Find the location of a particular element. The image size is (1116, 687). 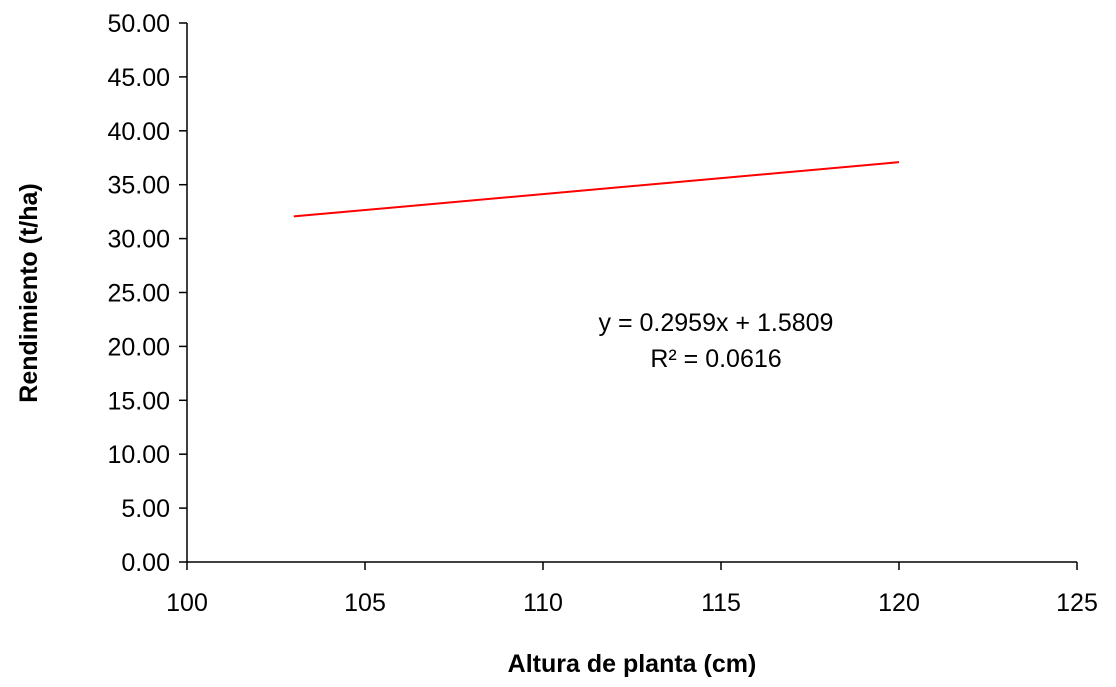

x-tick-label: 120 is located at coordinates (899, 603).